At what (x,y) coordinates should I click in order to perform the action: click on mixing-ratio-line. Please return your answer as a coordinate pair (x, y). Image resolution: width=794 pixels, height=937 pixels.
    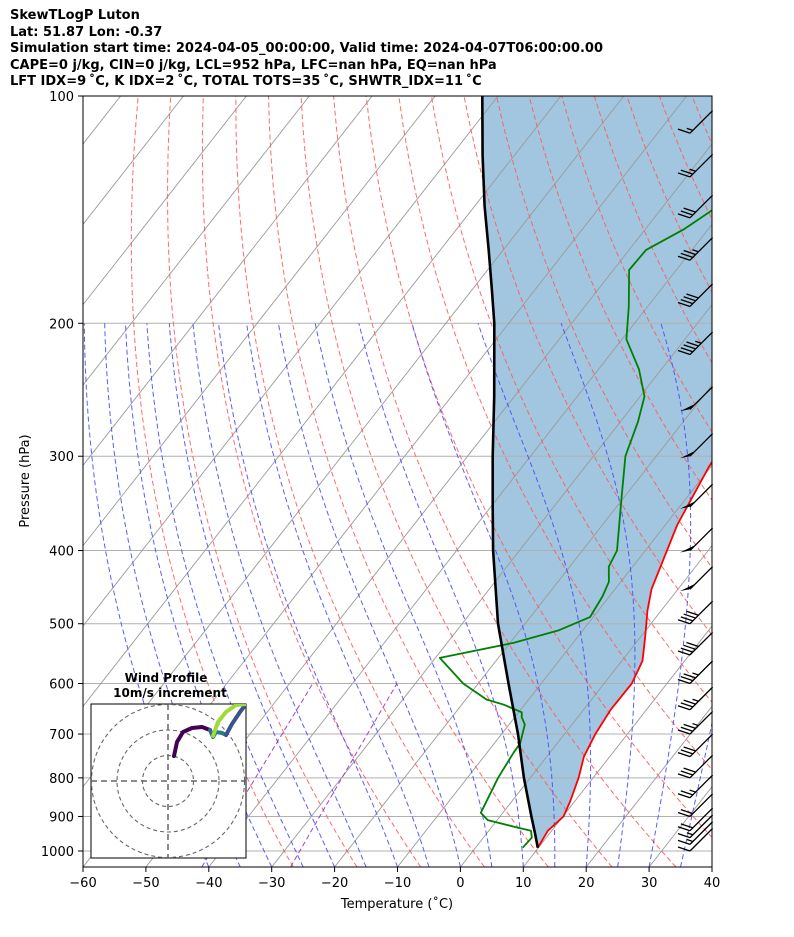
    Looking at the image, I should click on (344, 775).